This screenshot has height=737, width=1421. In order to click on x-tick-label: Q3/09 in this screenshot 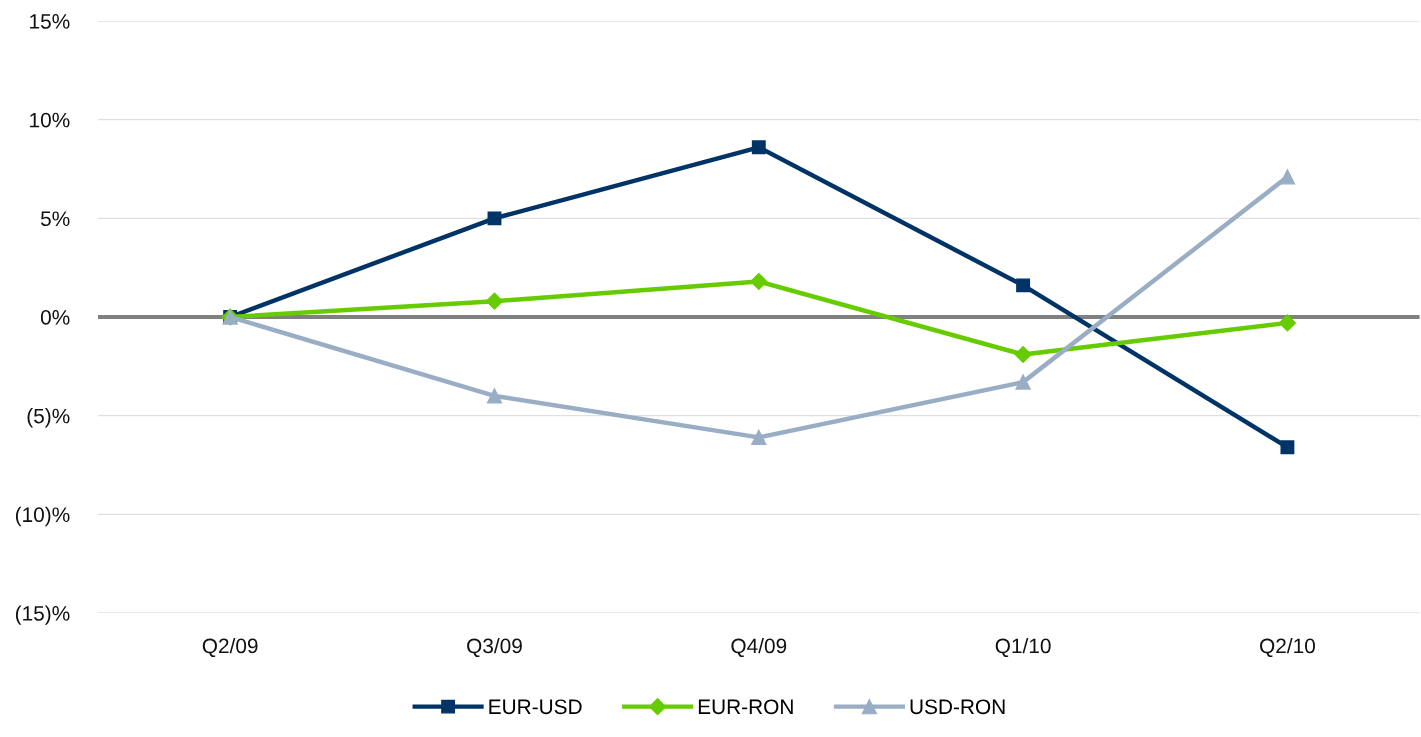, I will do `click(494, 648)`.